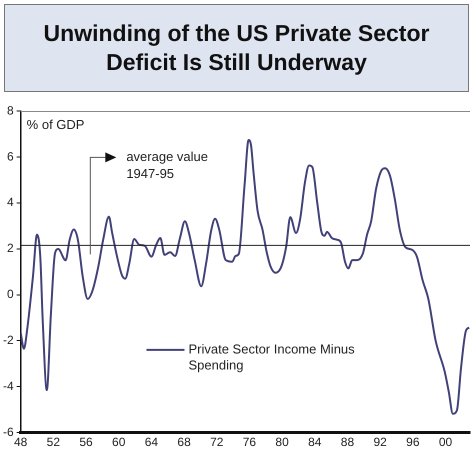  I want to click on x-tick-label: 76, so click(249, 442).